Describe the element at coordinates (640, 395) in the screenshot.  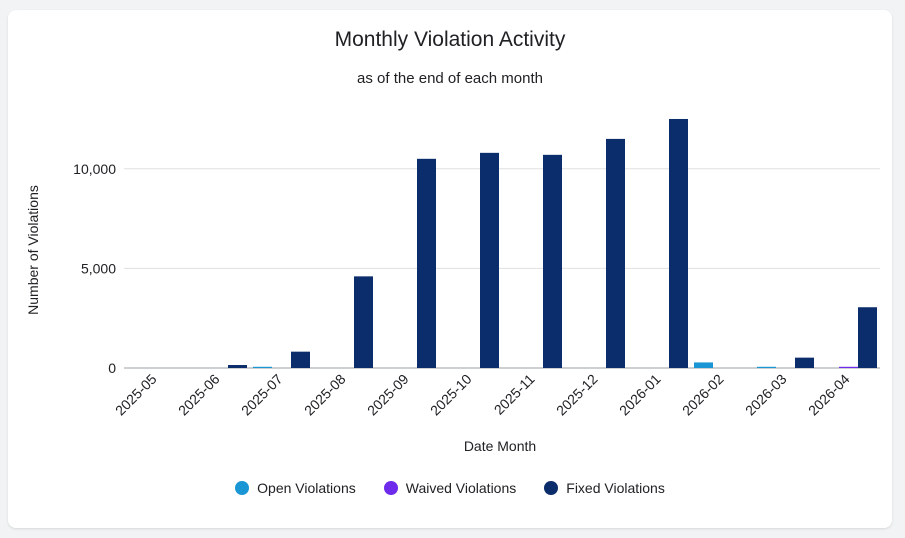
I see `x-tick-label: 2026-01` at that location.